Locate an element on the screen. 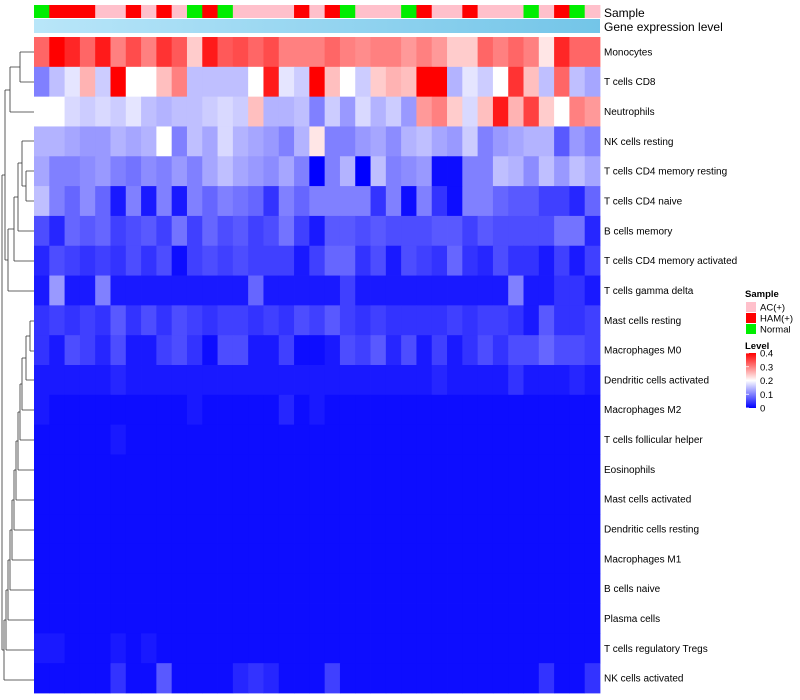 Image resolution: width=800 pixels, height=700 pixels. row-label: T cells CD4 memory activated is located at coordinates (670, 261).